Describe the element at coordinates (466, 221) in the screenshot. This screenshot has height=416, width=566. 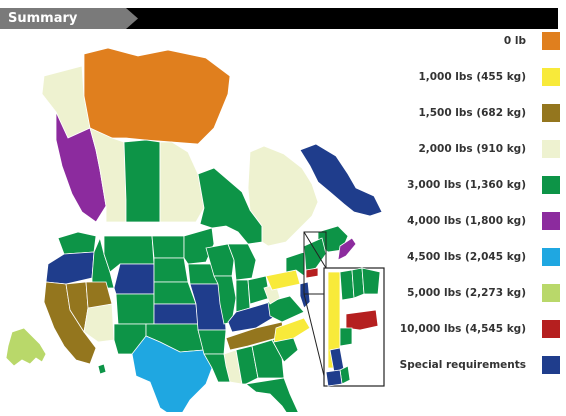
I see `legend-label: 4,000 lbs (1,800 kg)` at that location.